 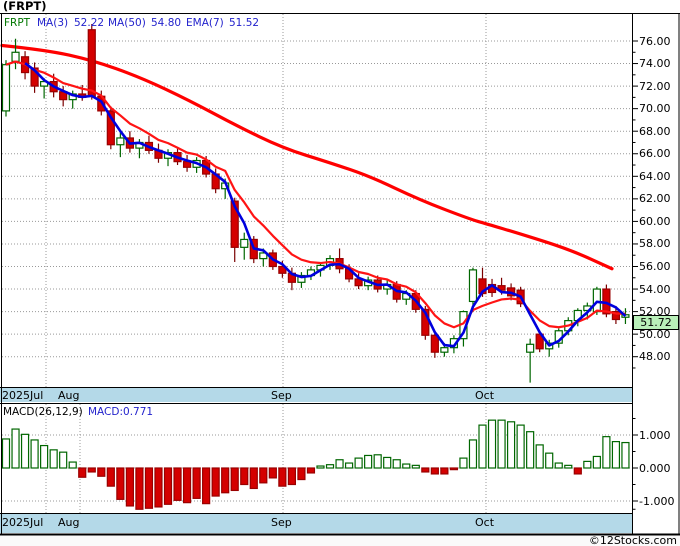 I want to click on legend-ma50-value: 54.80, so click(x=166, y=23).